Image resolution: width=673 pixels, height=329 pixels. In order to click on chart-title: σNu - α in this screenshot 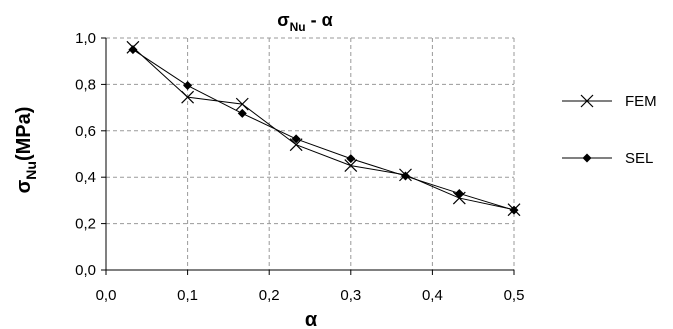, I will do `click(304, 22)`.